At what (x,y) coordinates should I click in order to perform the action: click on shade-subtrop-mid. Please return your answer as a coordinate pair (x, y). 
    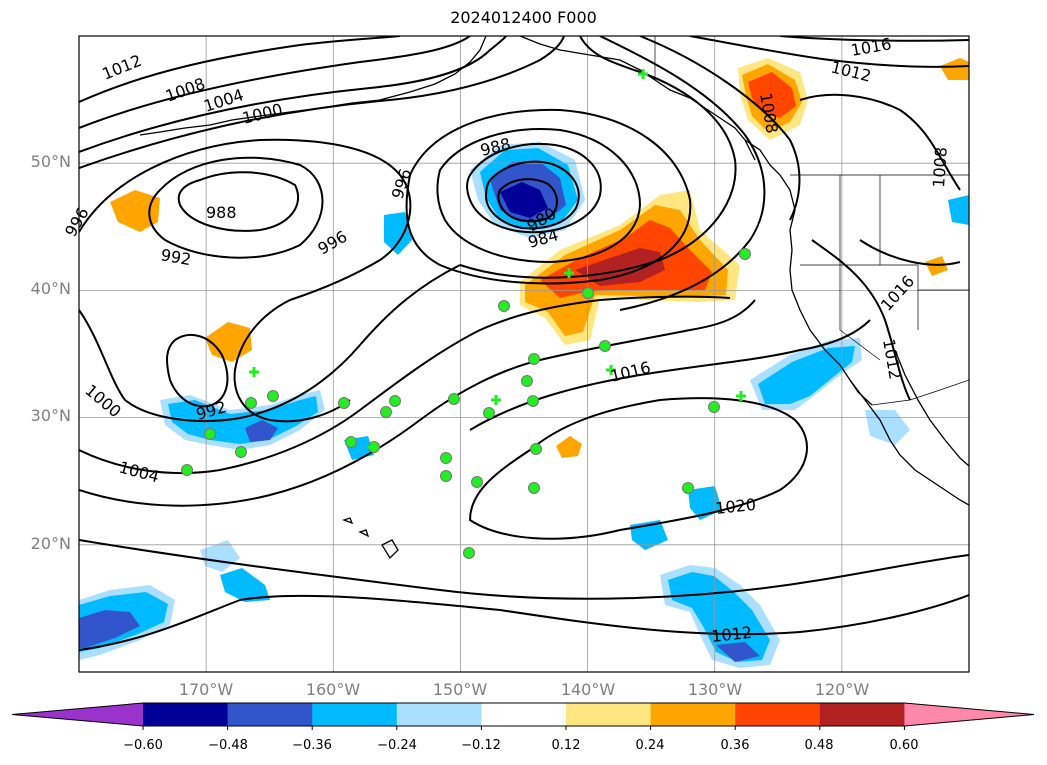
    Looking at the image, I should click on (719, 617).